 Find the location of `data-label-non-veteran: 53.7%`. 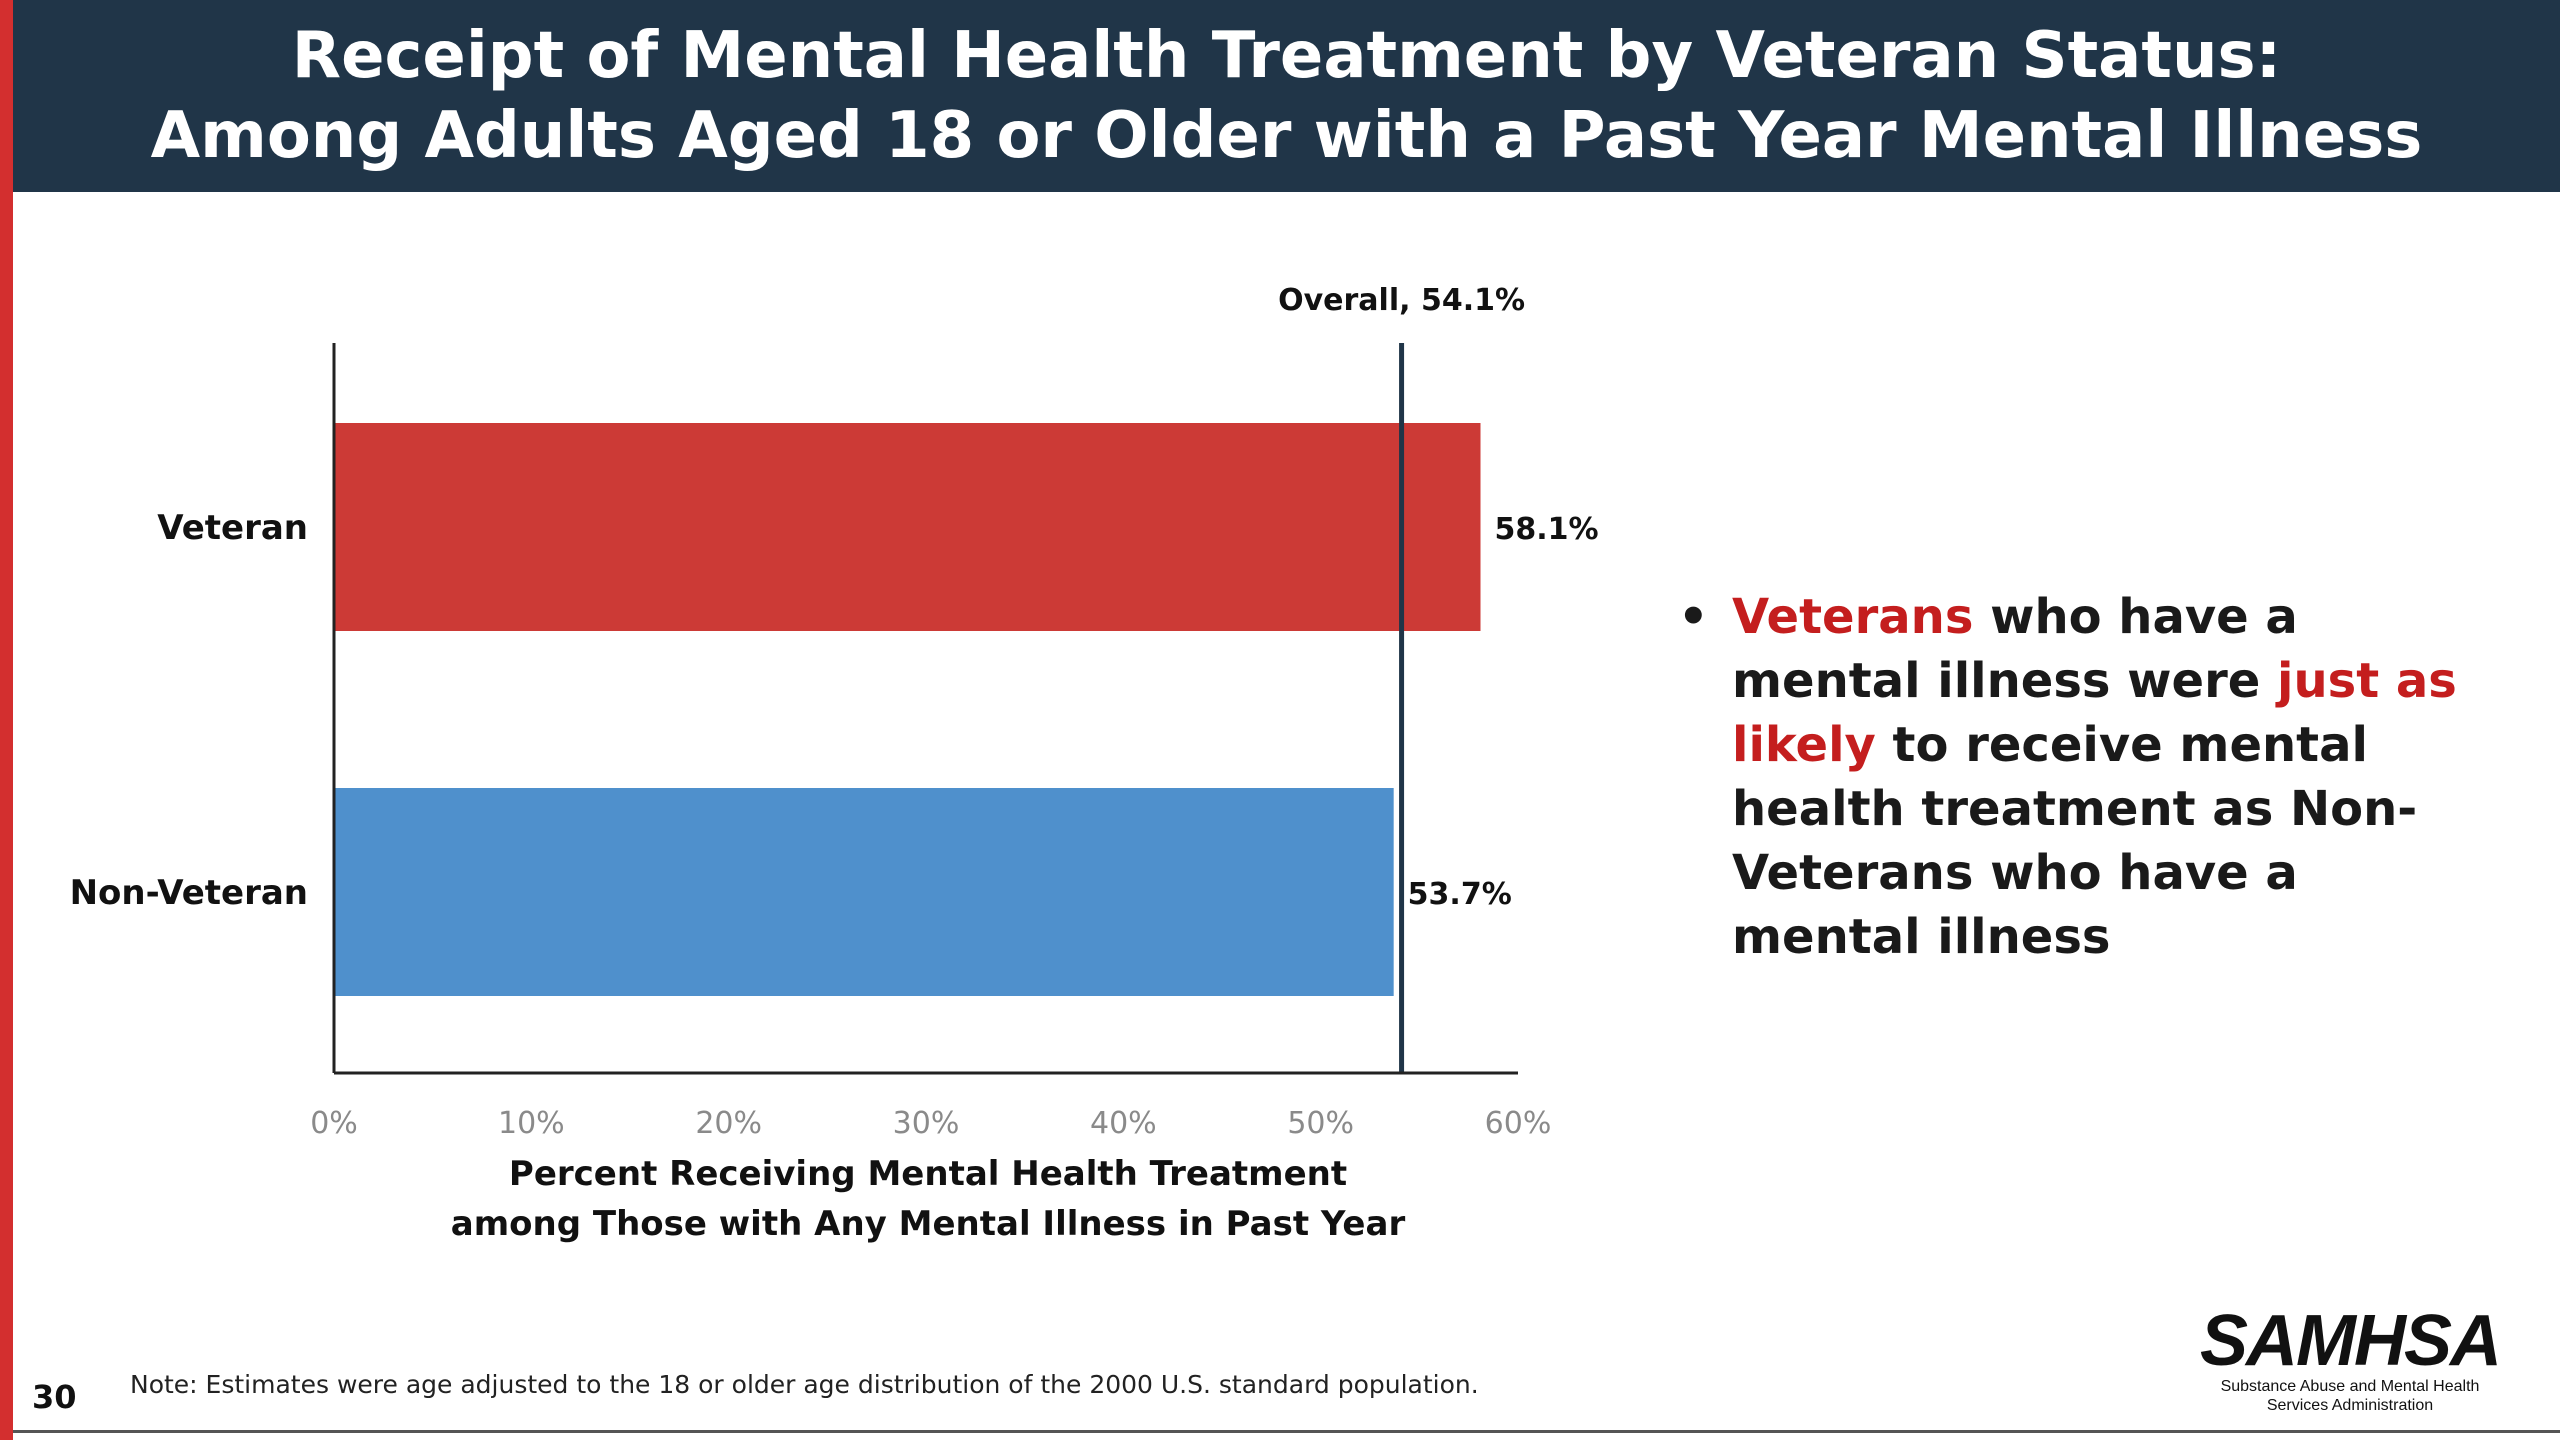

data-label-non-veteran: 53.7% is located at coordinates (1460, 894).